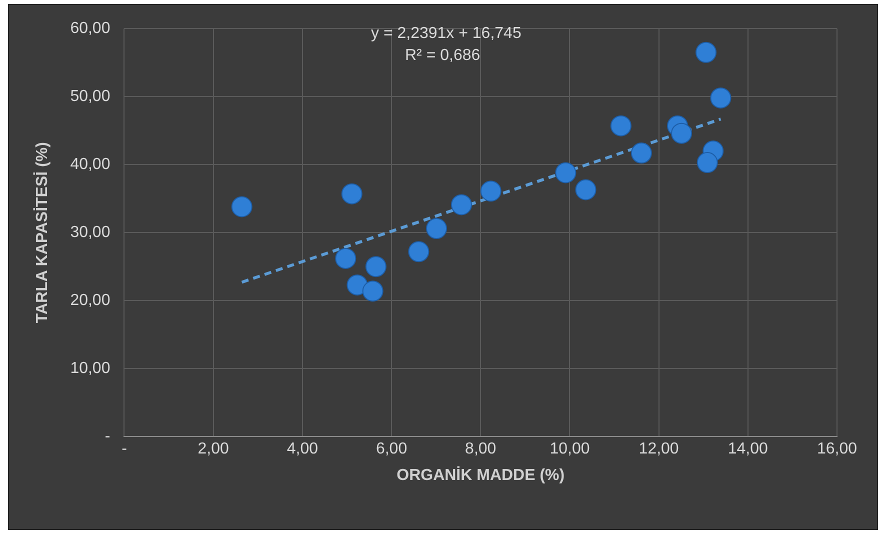 This screenshot has height=535, width=886. Describe the element at coordinates (90, 233) in the screenshot. I see `y-tick-label: 30,00` at that location.